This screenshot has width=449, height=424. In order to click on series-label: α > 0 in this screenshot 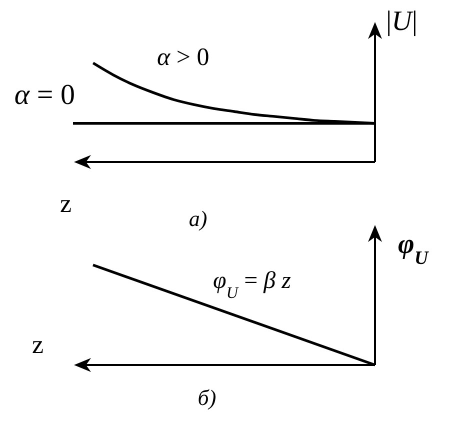, I will do `click(183, 57)`.